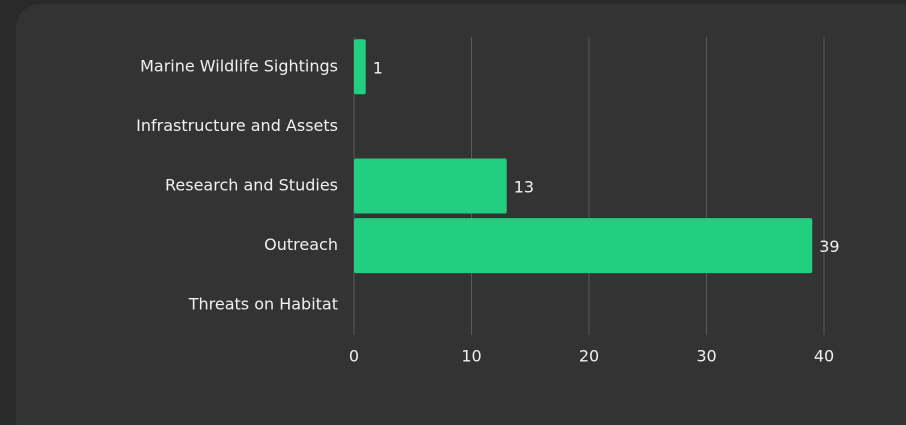 The height and width of the screenshot is (425, 906). What do you see at coordinates (829, 246) in the screenshot?
I see `data-label: 39` at bounding box center [829, 246].